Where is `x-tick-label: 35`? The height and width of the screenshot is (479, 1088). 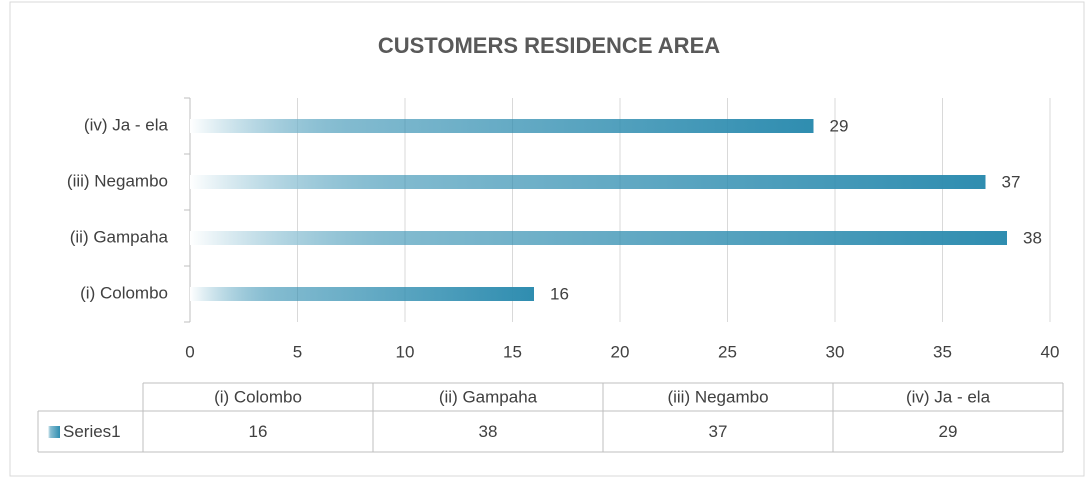
x-tick-label: 35 is located at coordinates (942, 351).